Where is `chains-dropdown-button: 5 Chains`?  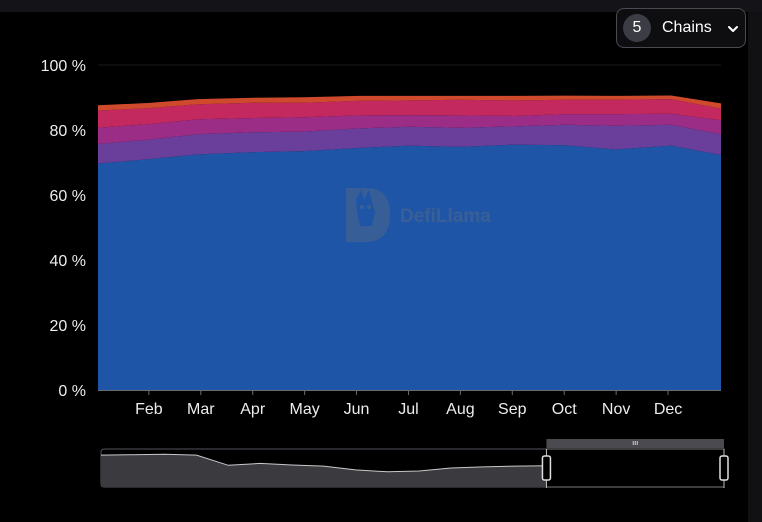 chains-dropdown-button: 5 Chains is located at coordinates (681, 28).